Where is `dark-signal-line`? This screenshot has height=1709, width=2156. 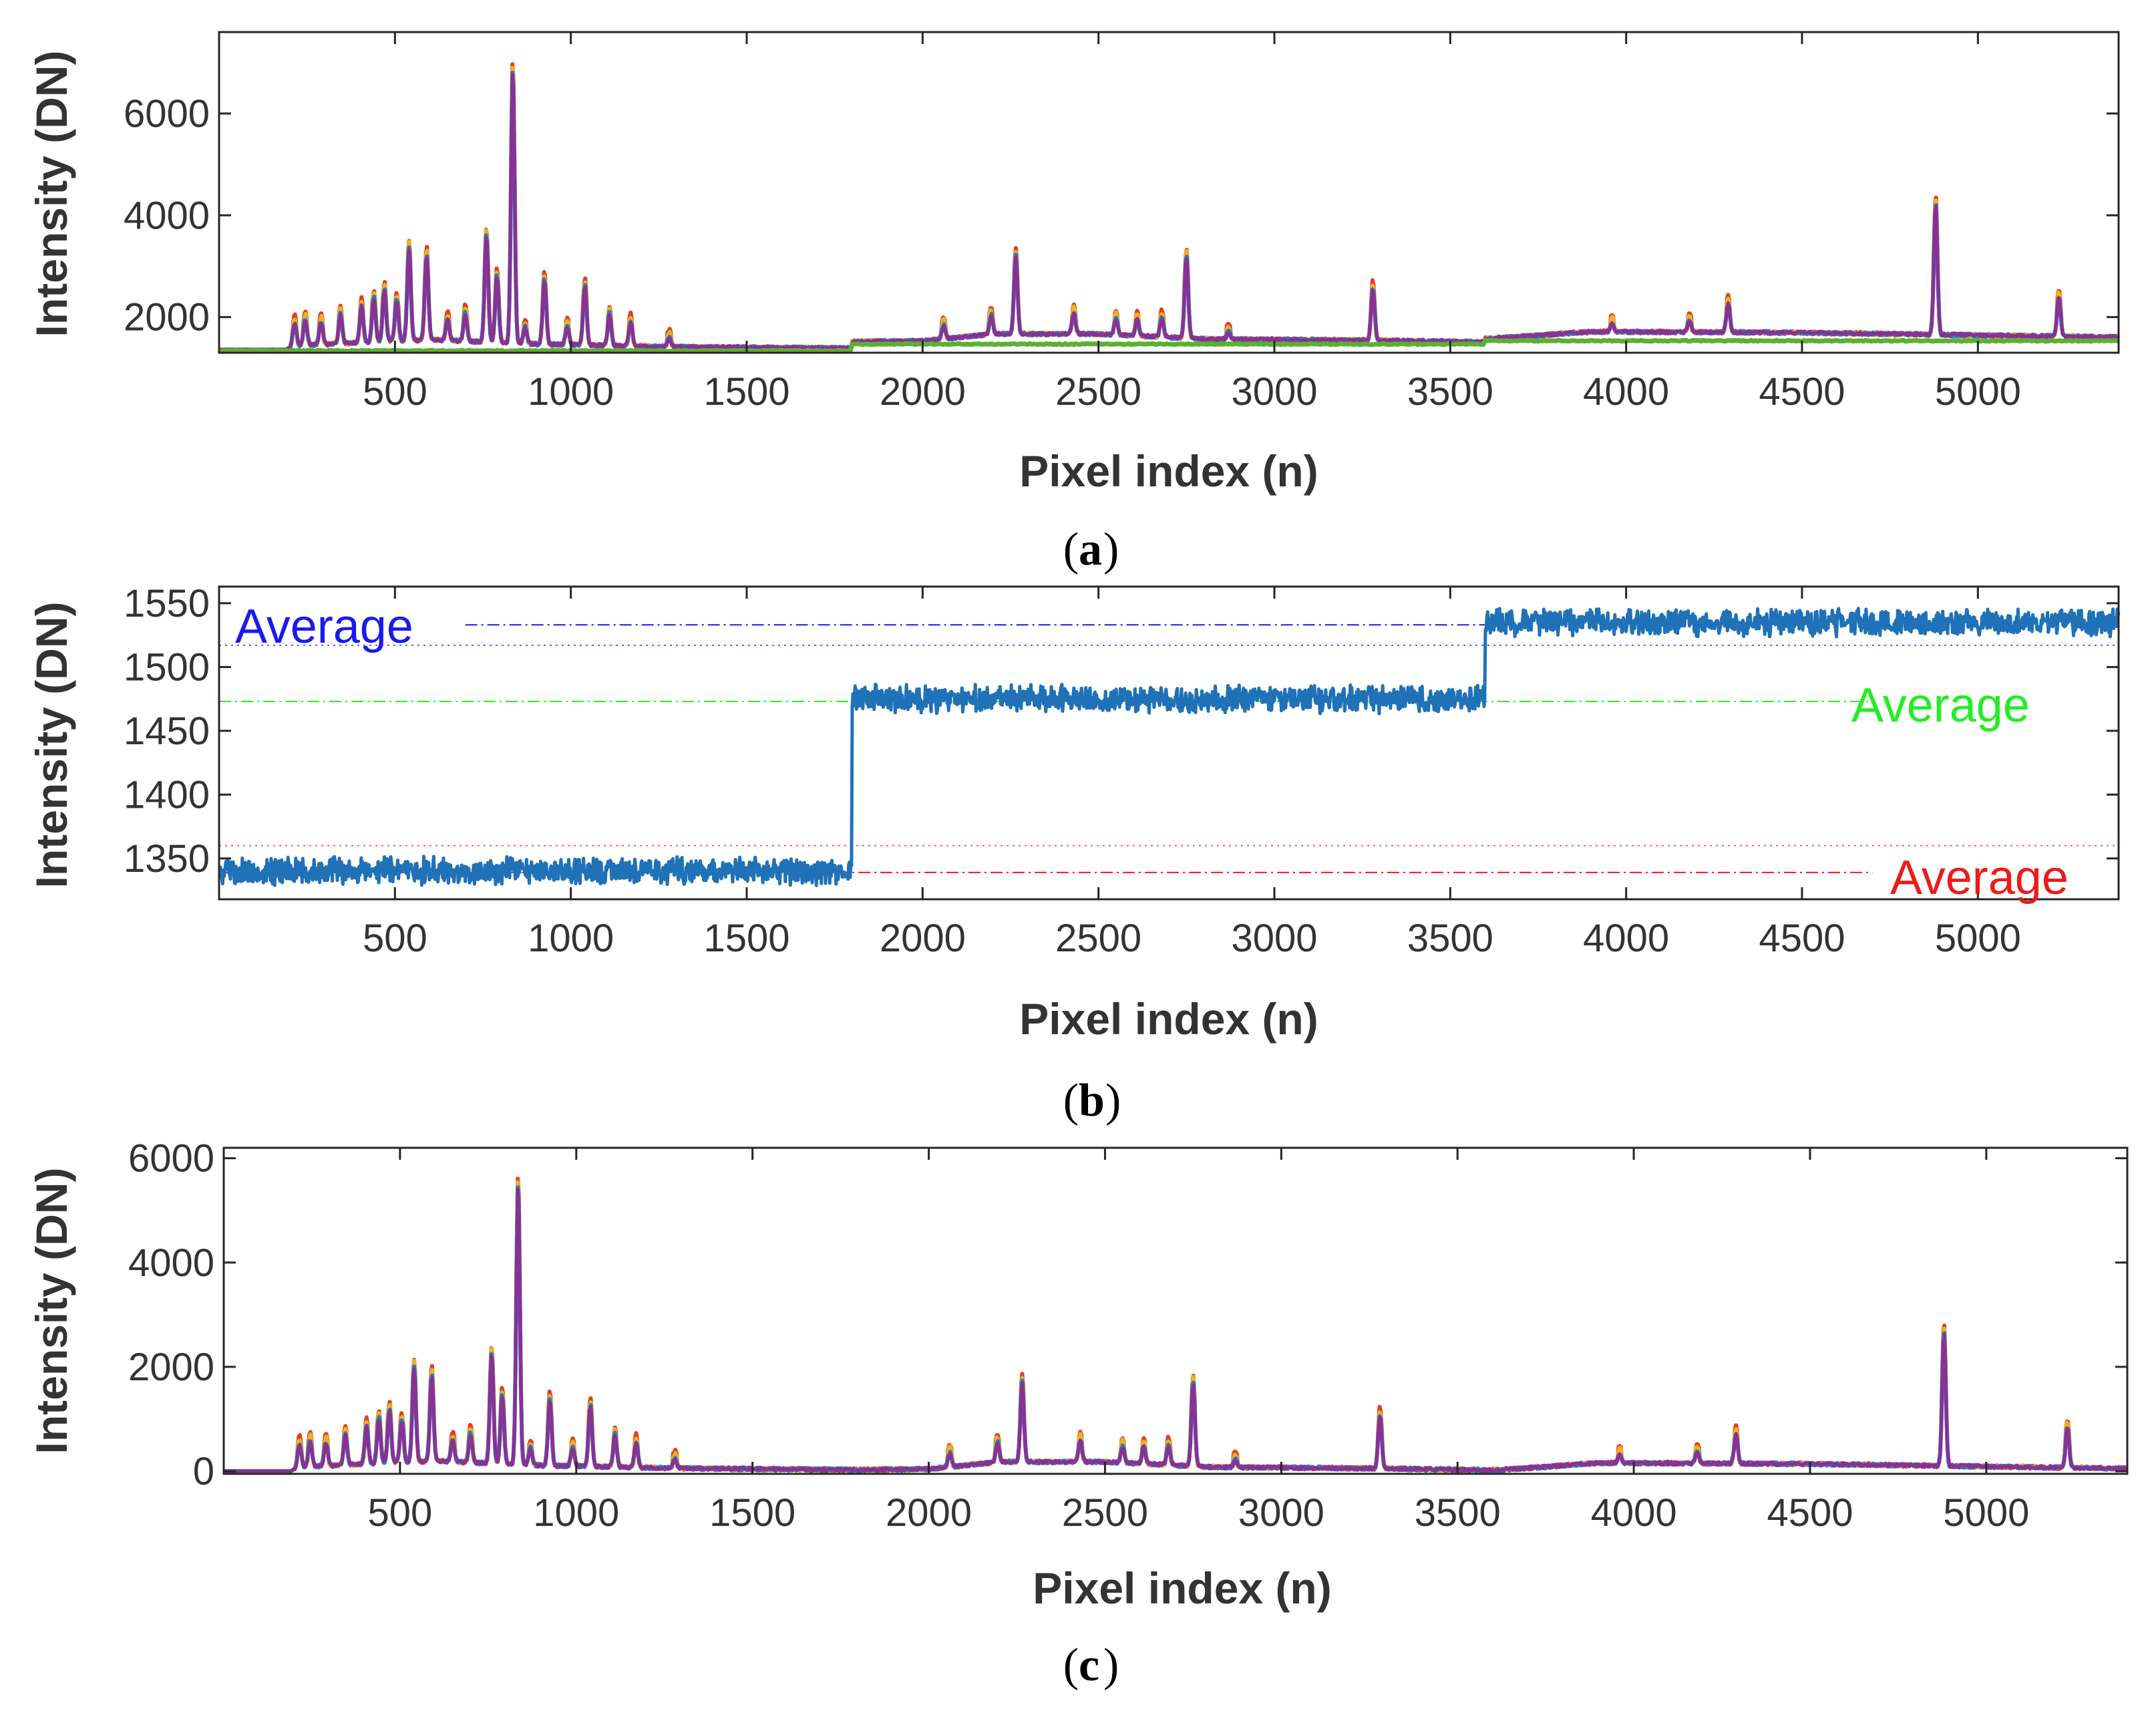
dark-signal-line is located at coordinates (1169, 747).